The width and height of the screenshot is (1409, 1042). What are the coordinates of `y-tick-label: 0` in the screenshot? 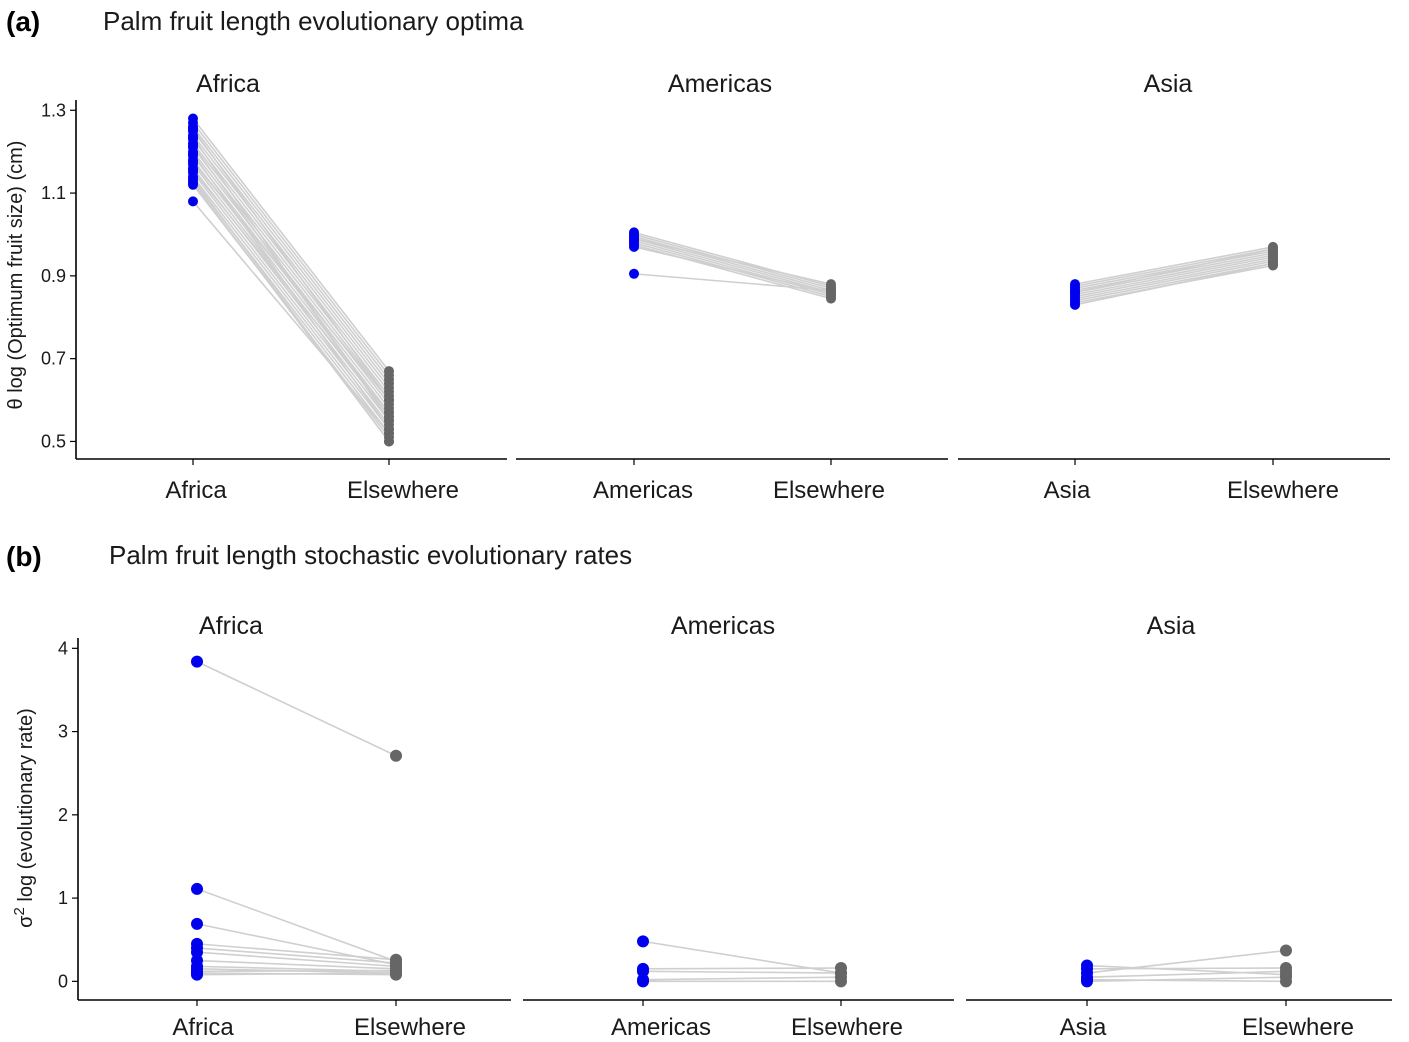 It's located at (63, 981).